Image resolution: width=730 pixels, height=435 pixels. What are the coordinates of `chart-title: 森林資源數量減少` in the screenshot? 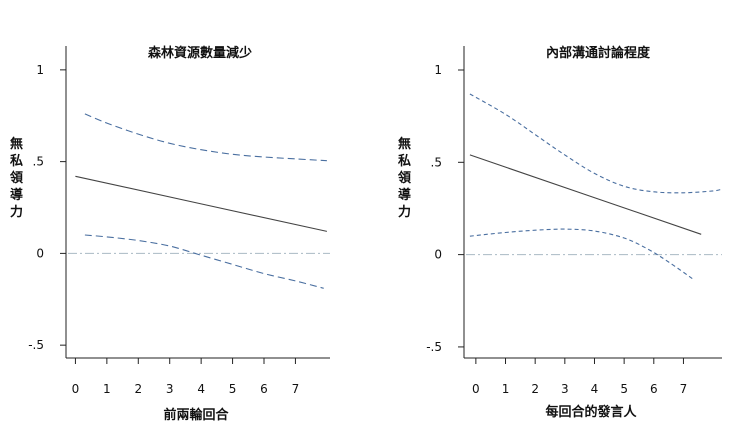 It's located at (200, 53).